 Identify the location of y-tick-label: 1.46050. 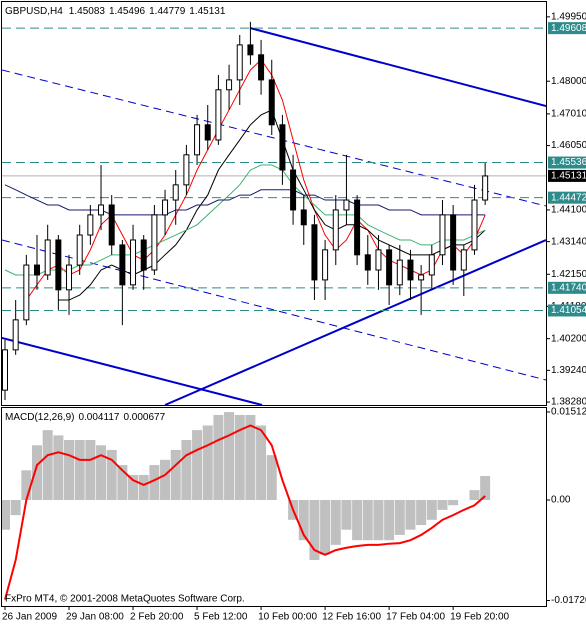
(568, 145).